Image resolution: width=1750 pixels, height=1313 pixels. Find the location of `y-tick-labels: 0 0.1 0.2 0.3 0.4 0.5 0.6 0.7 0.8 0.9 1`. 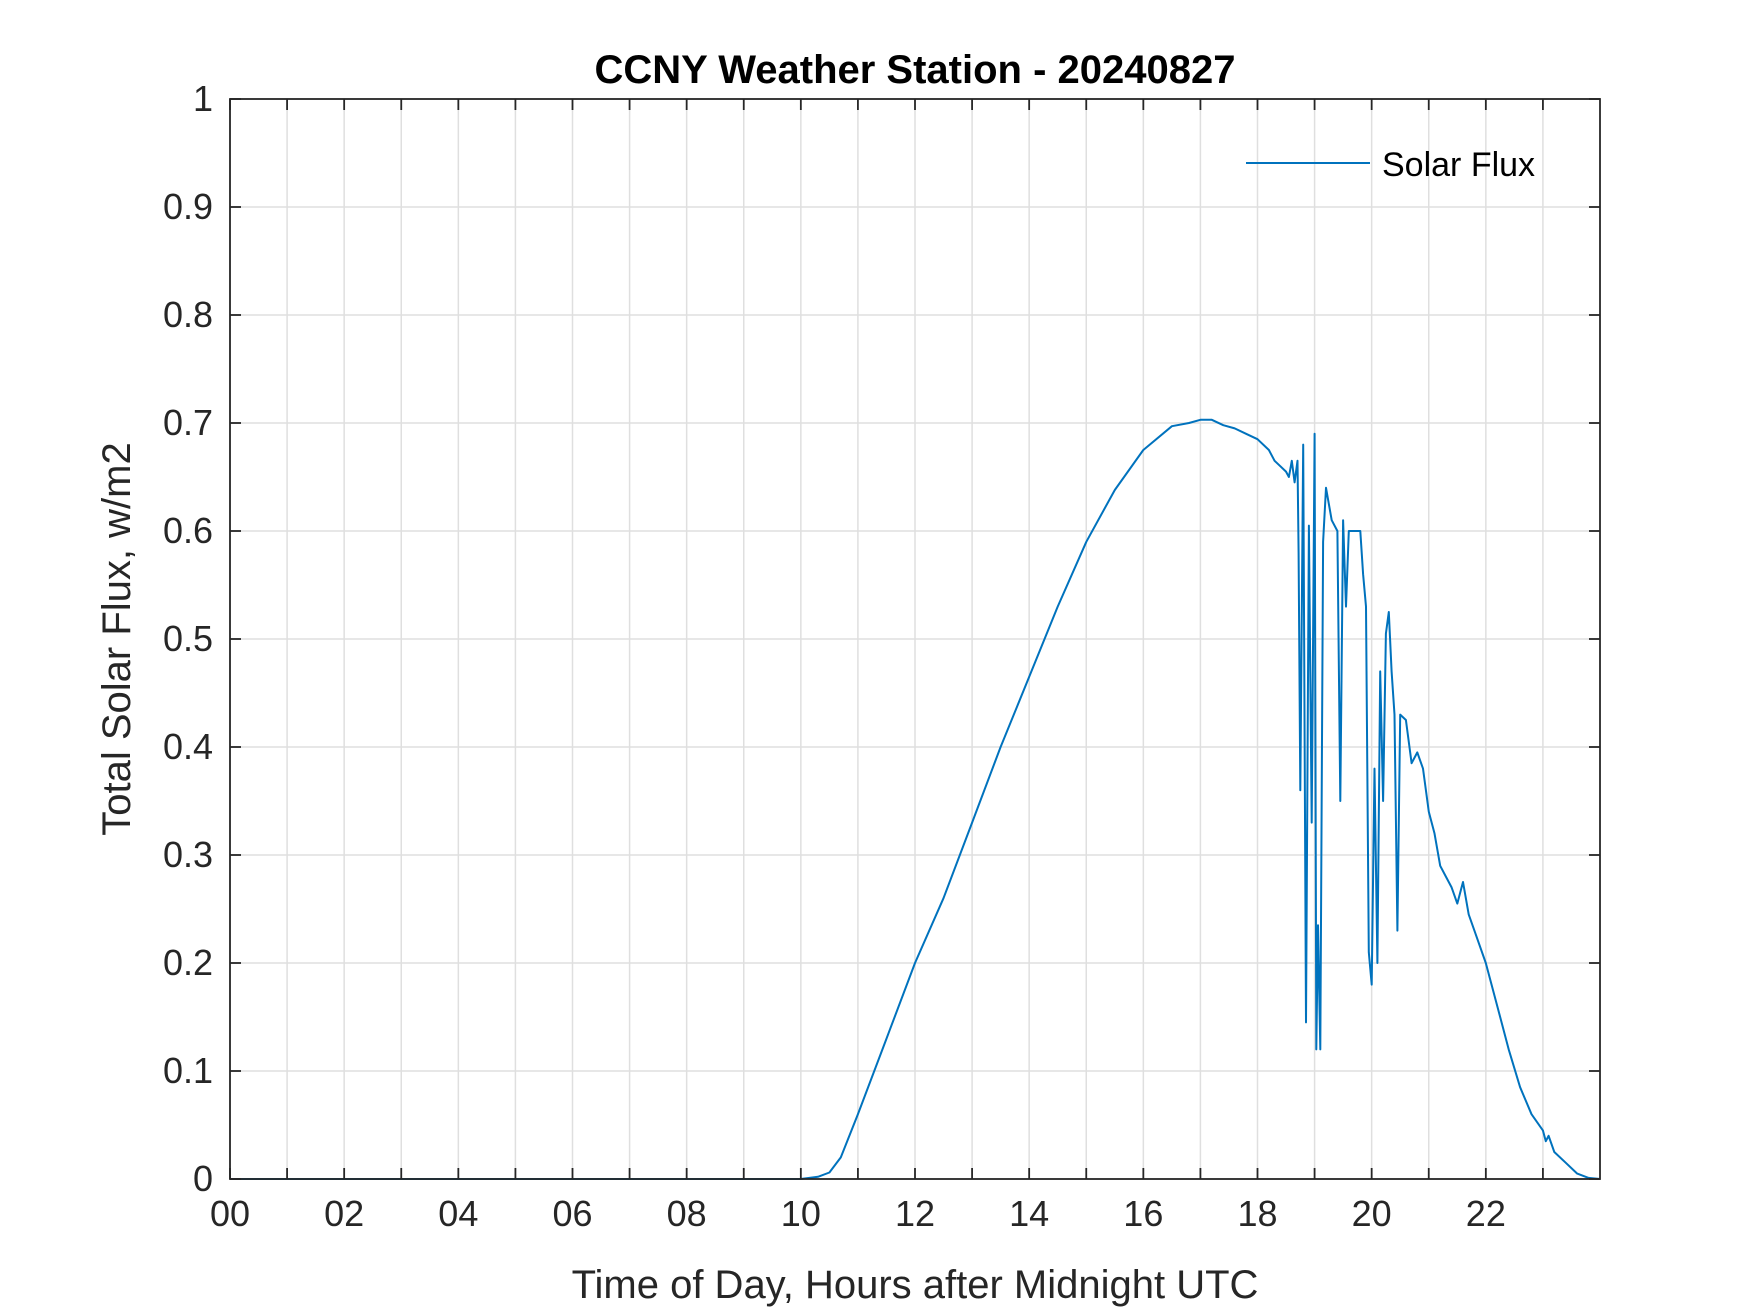

y-tick-labels: 0 0.1 0.2 0.3 0.4 0.5 0.6 0.7 0.8 0.9 1 is located at coordinates (188, 638).